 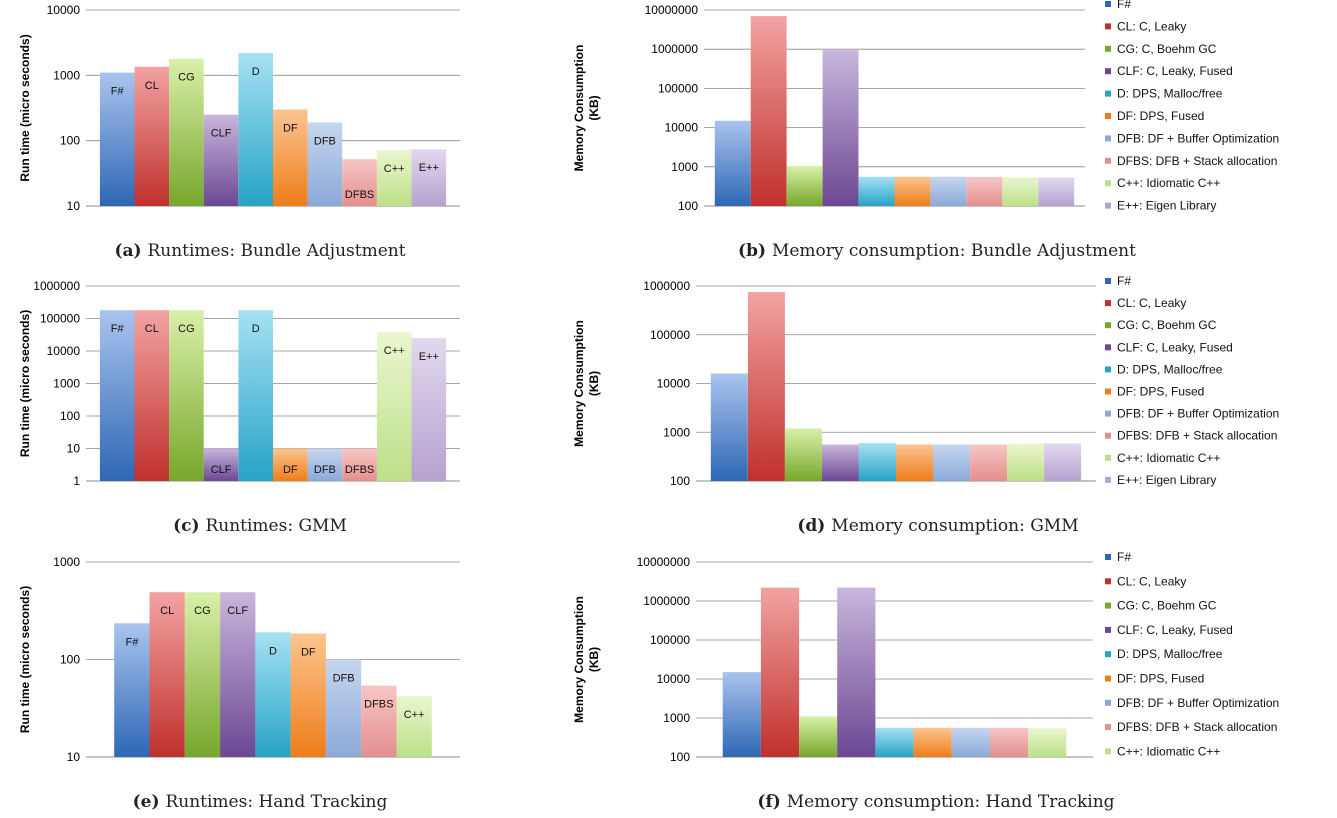 I want to click on y-tick-label: 100000, so click(x=678, y=88).